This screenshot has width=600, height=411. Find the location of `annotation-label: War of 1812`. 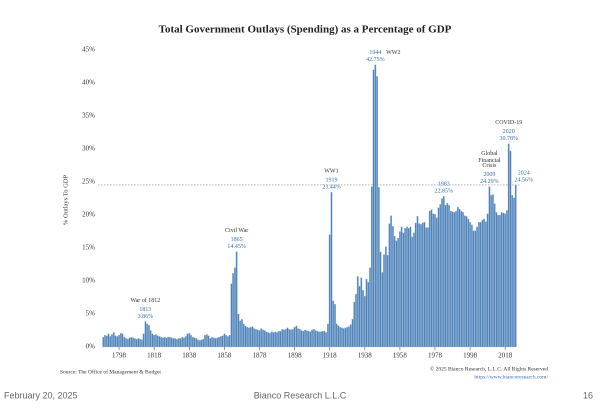

annotation-label: War of 1812 is located at coordinates (145, 300).